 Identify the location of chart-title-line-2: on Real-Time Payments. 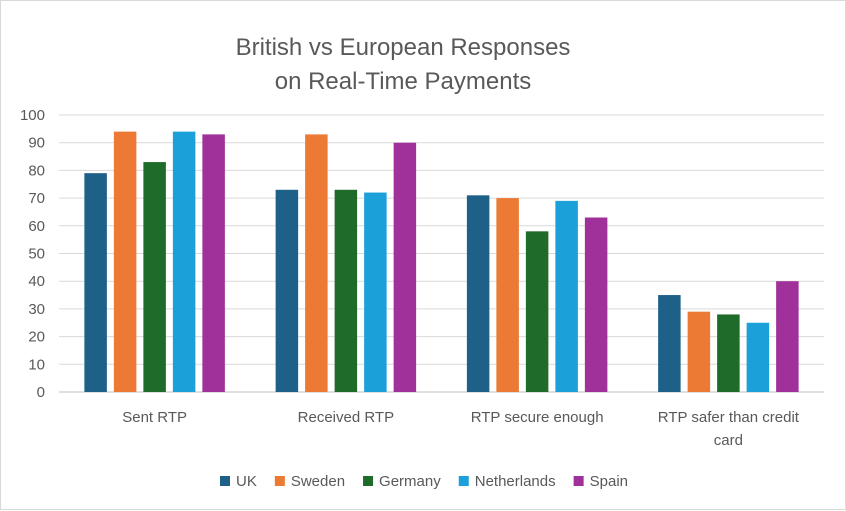
(403, 81).